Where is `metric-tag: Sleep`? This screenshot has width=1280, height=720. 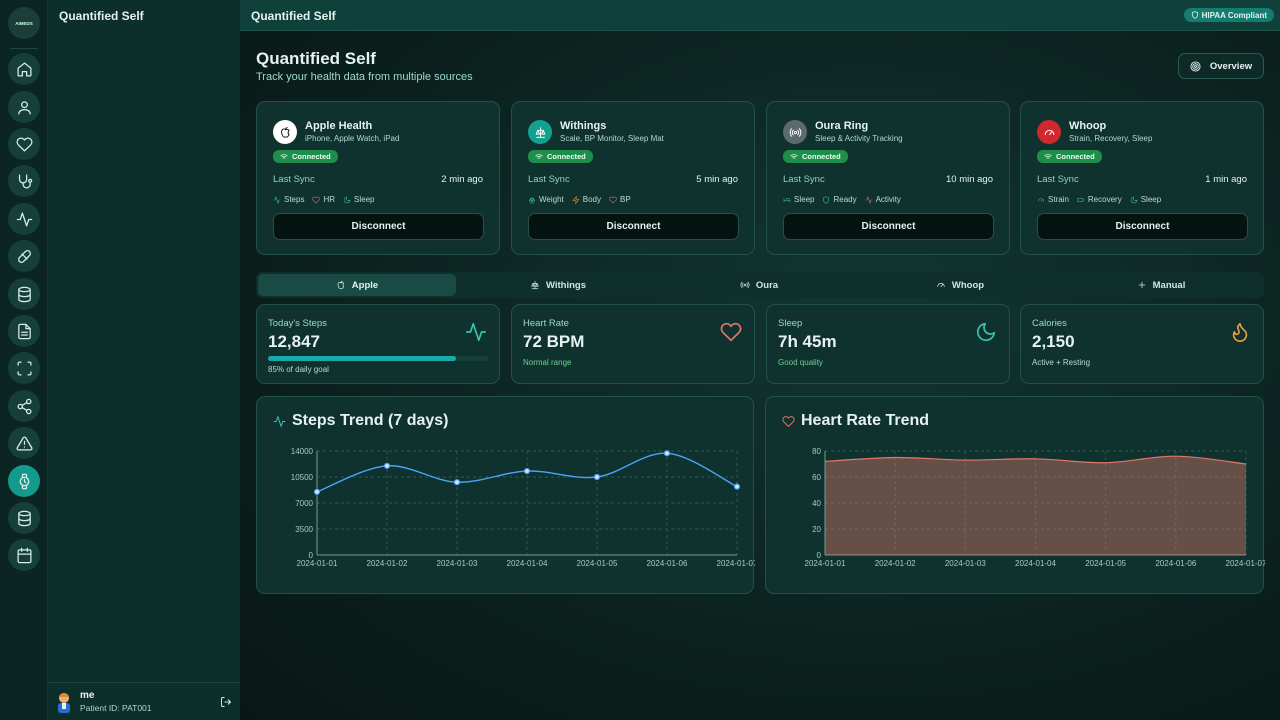 metric-tag: Sleep is located at coordinates (798, 199).